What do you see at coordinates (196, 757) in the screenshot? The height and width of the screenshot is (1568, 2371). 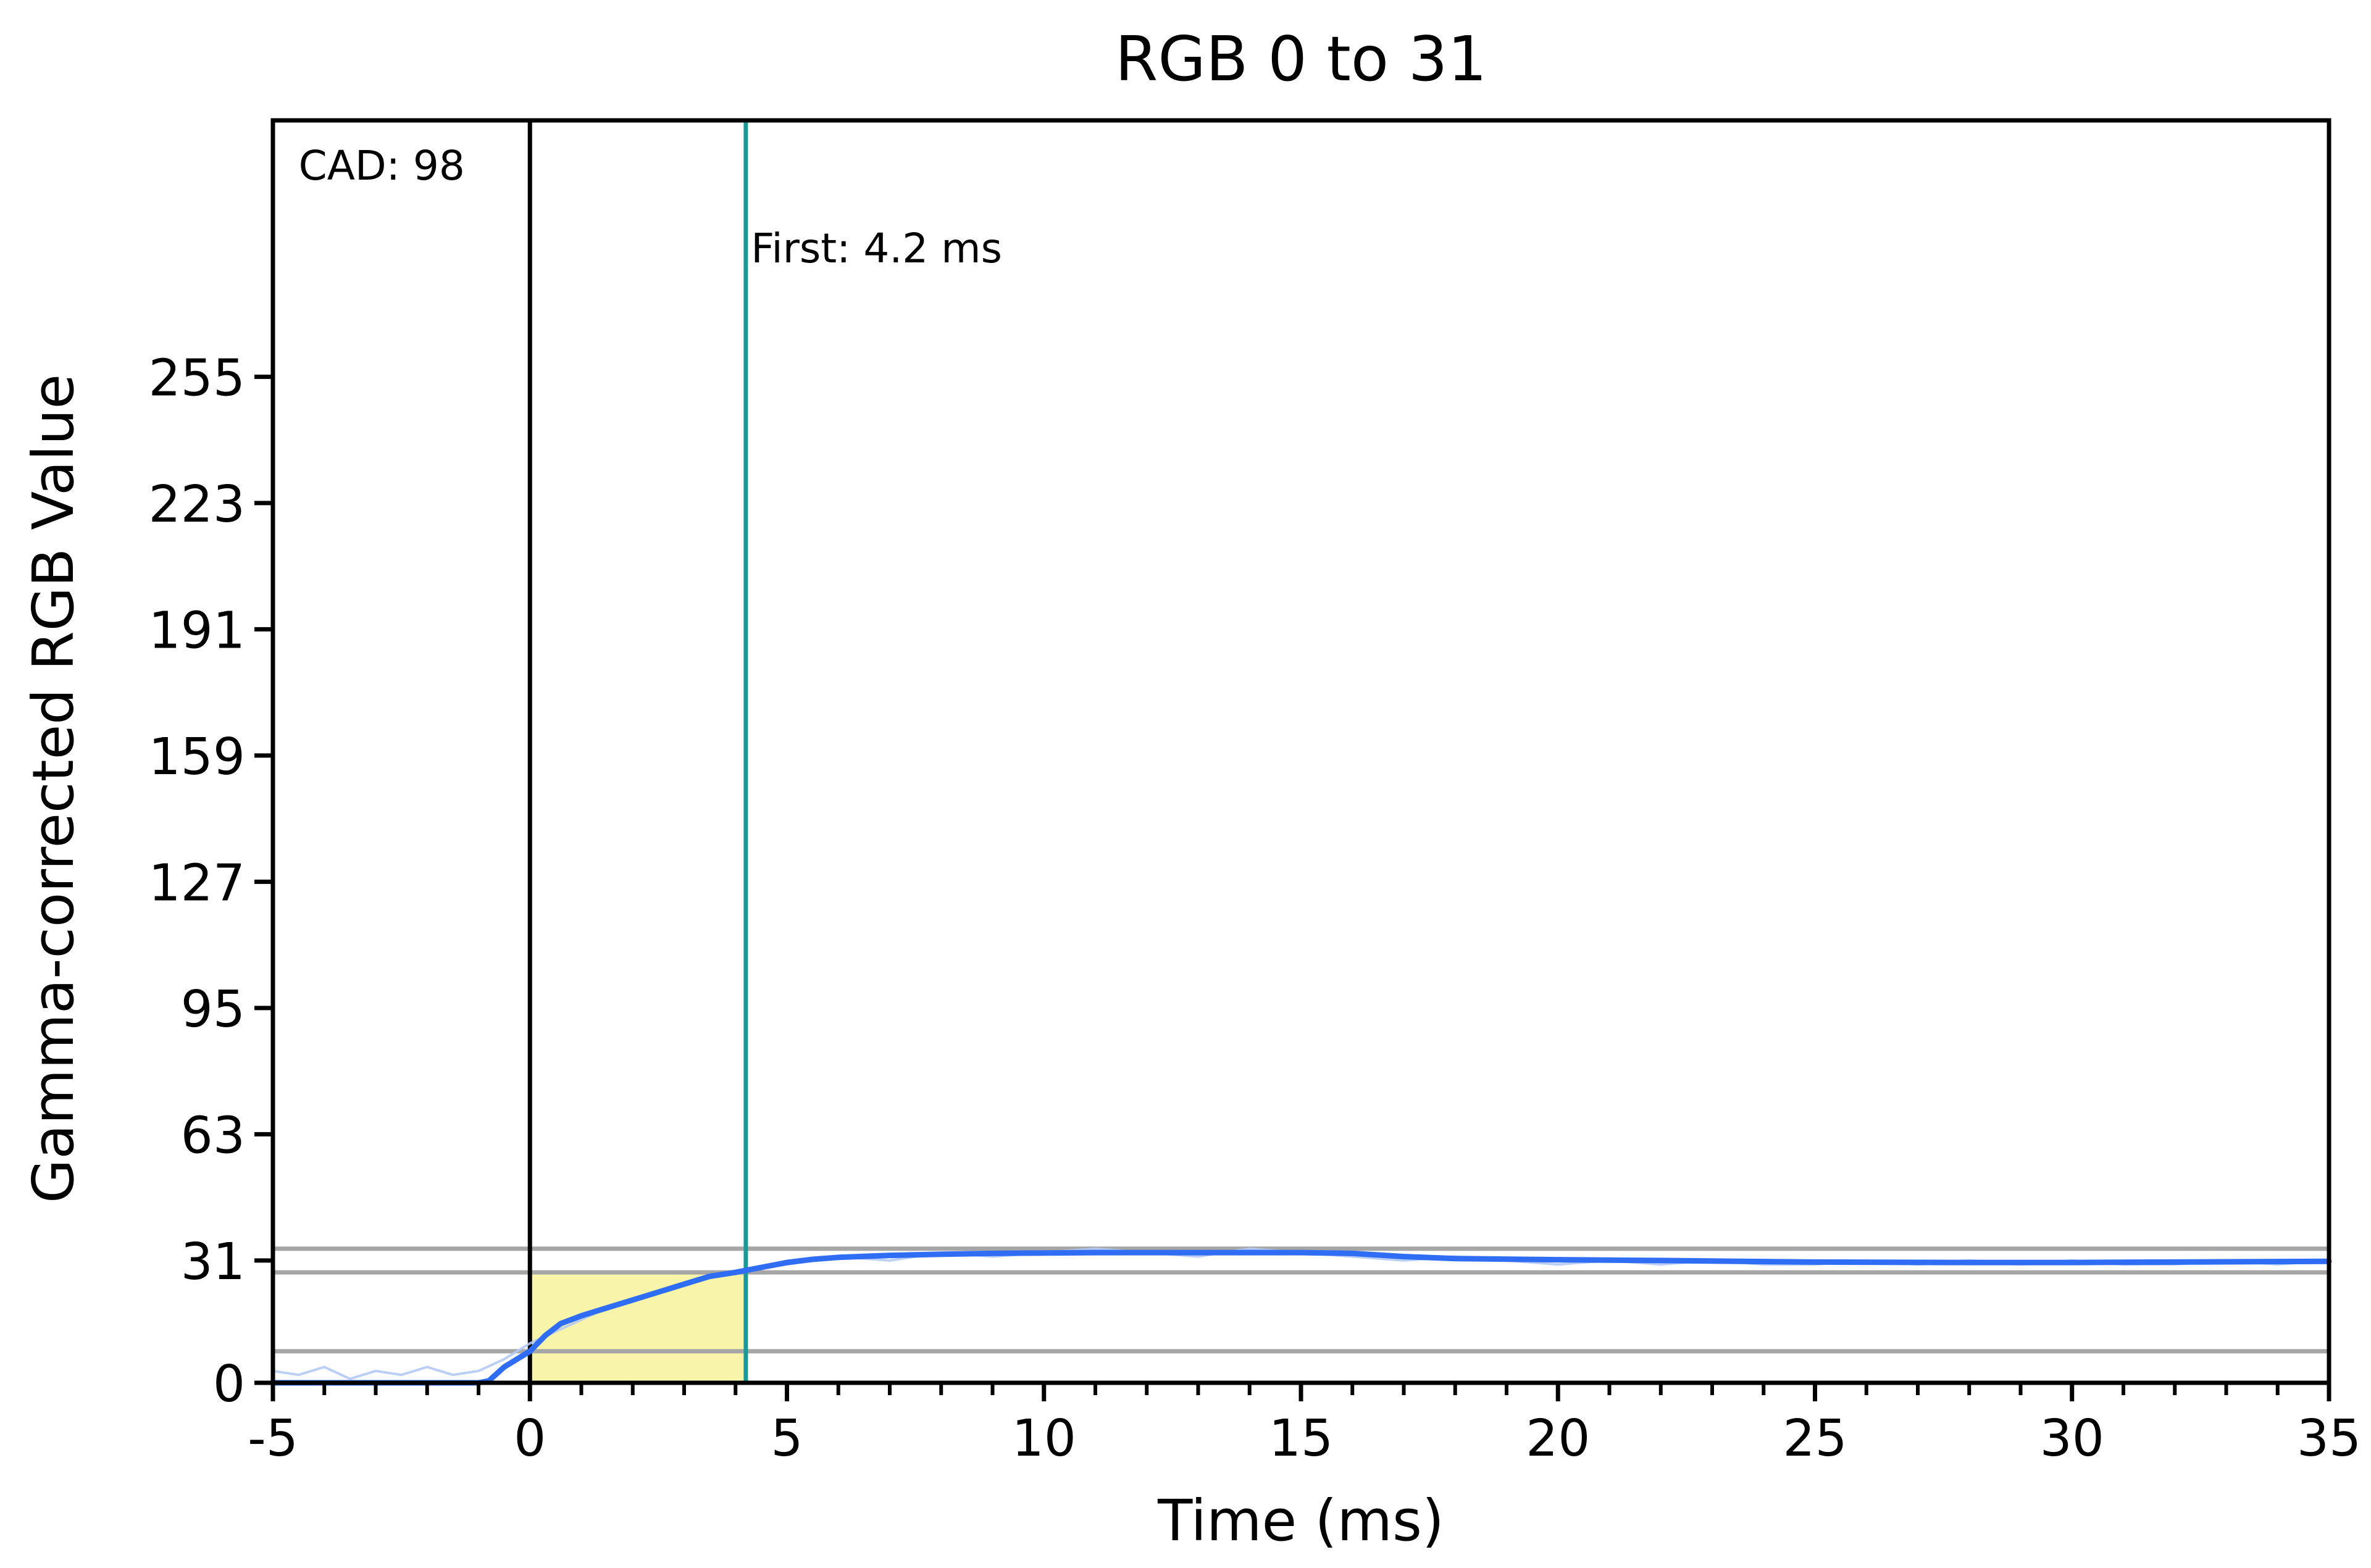 I see `y-tick-label: 159` at bounding box center [196, 757].